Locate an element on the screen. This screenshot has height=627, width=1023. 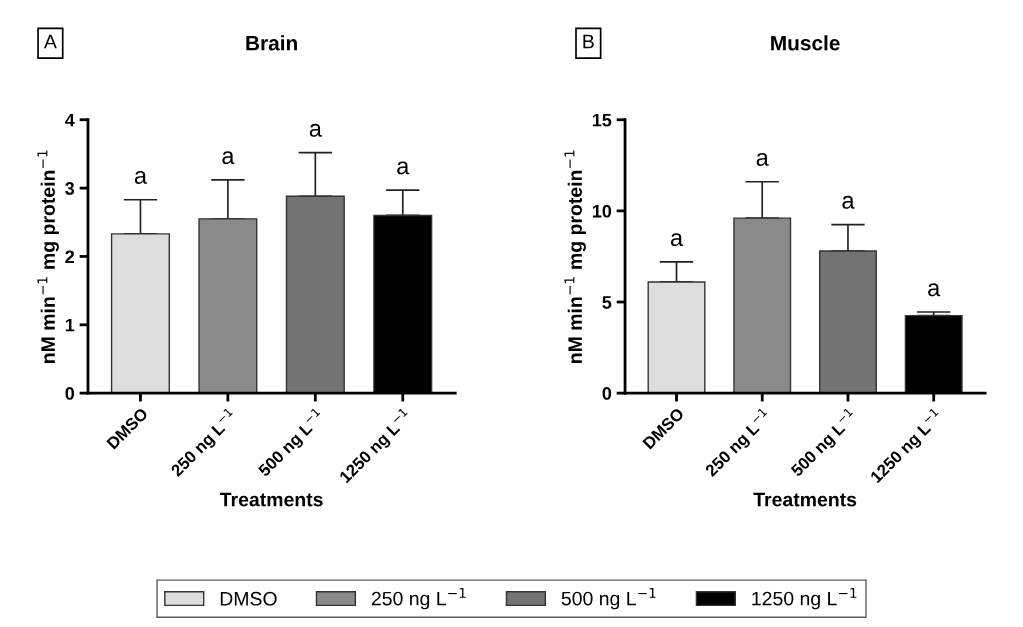
legend-label: DMSO is located at coordinates (248, 598).